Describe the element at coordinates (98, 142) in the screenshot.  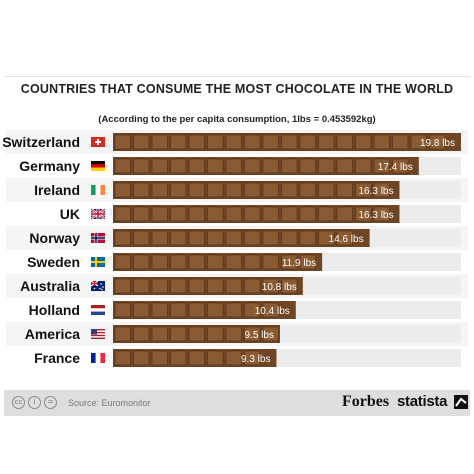
I see `switzerland-flag-icon` at that location.